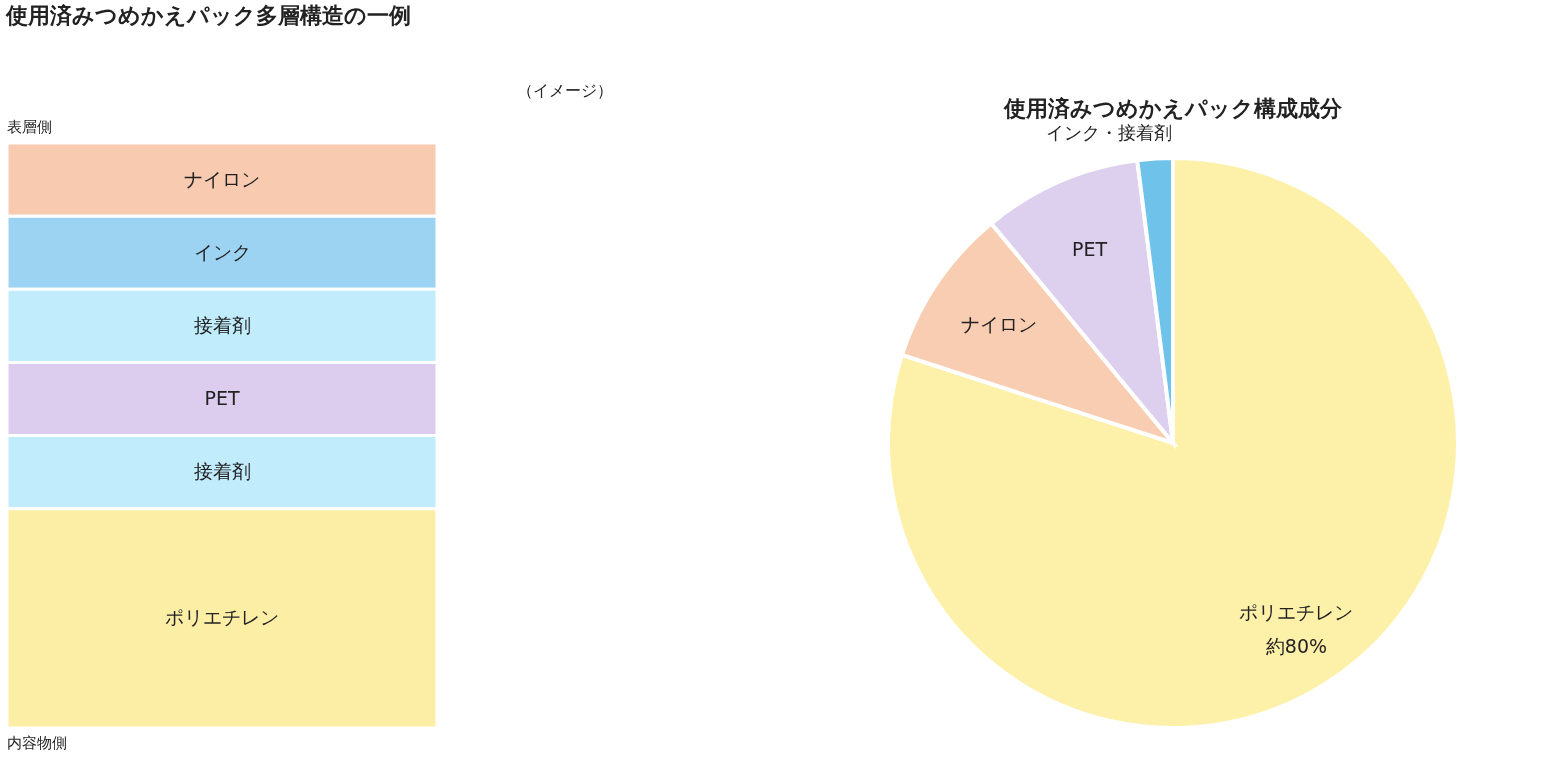  Describe the element at coordinates (222, 251) in the screenshot. I see `category-label: インク` at that location.